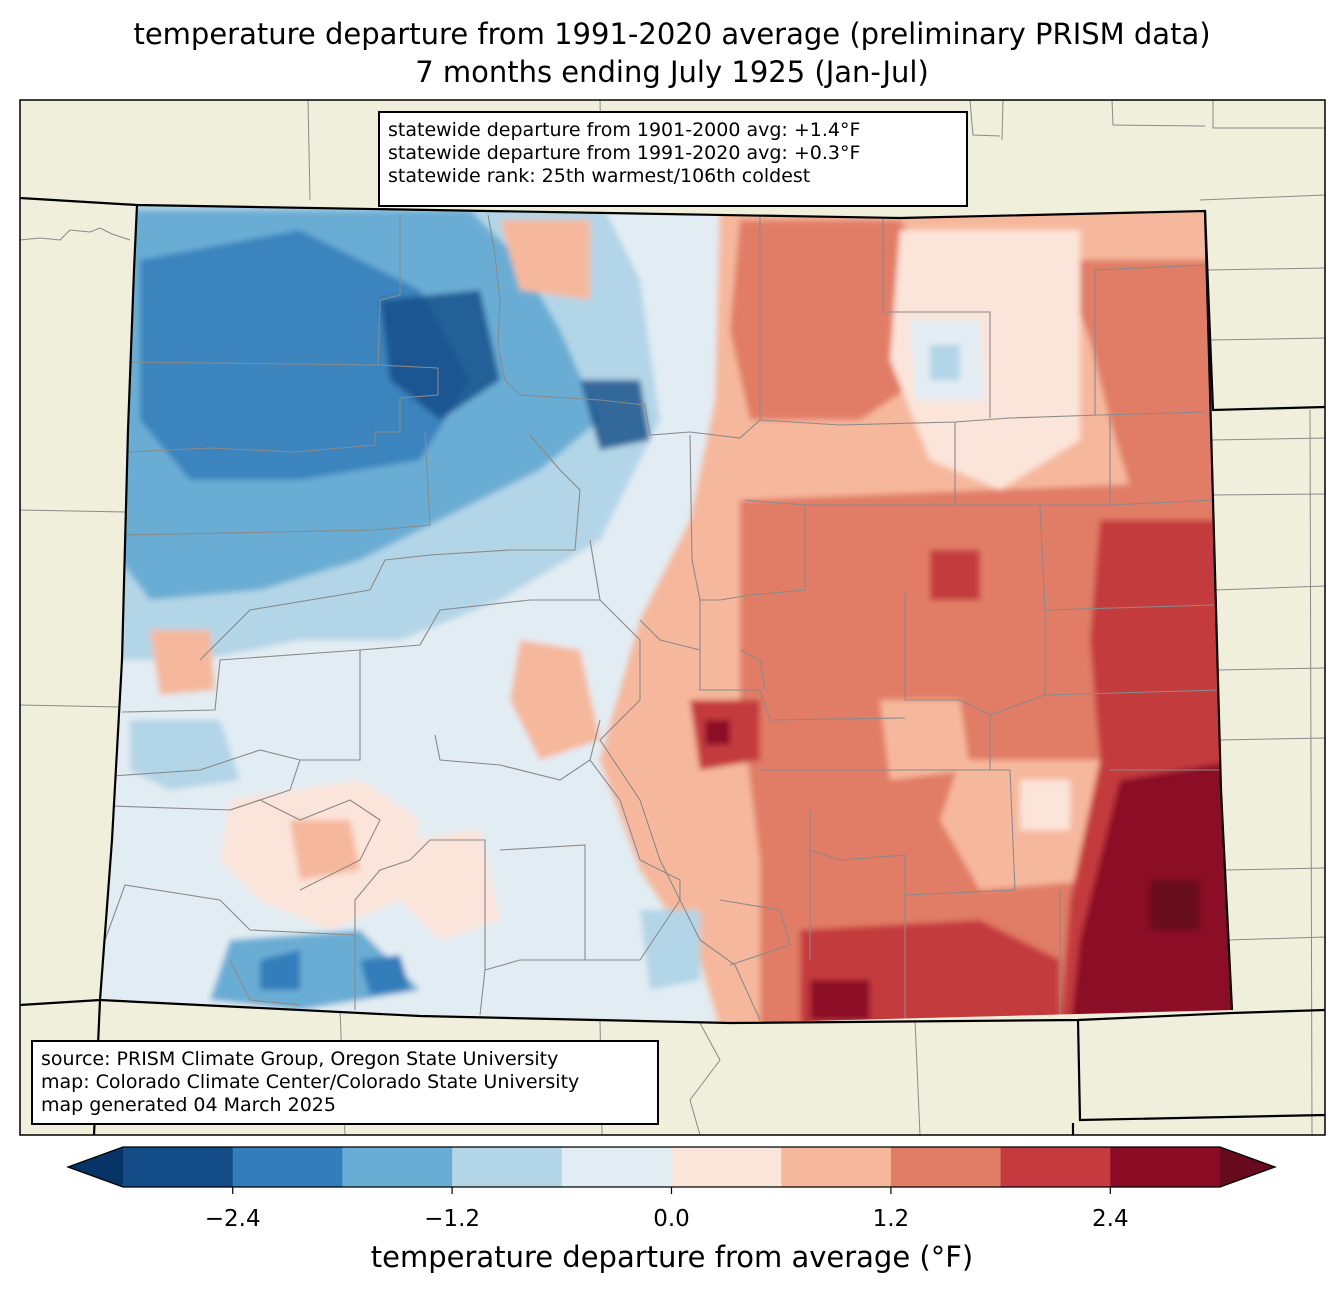 This screenshot has height=1299, width=1344. Describe the element at coordinates (672, 72) in the screenshot. I see `map-title-line2: 7 months ending July 1925 (Jan-Jul)` at that location.